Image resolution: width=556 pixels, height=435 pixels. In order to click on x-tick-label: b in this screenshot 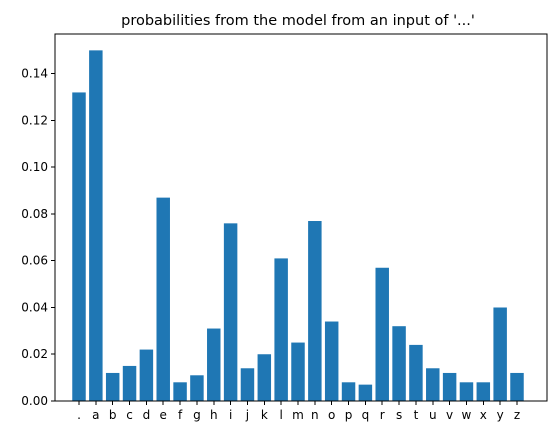, I will do `click(113, 415)`.